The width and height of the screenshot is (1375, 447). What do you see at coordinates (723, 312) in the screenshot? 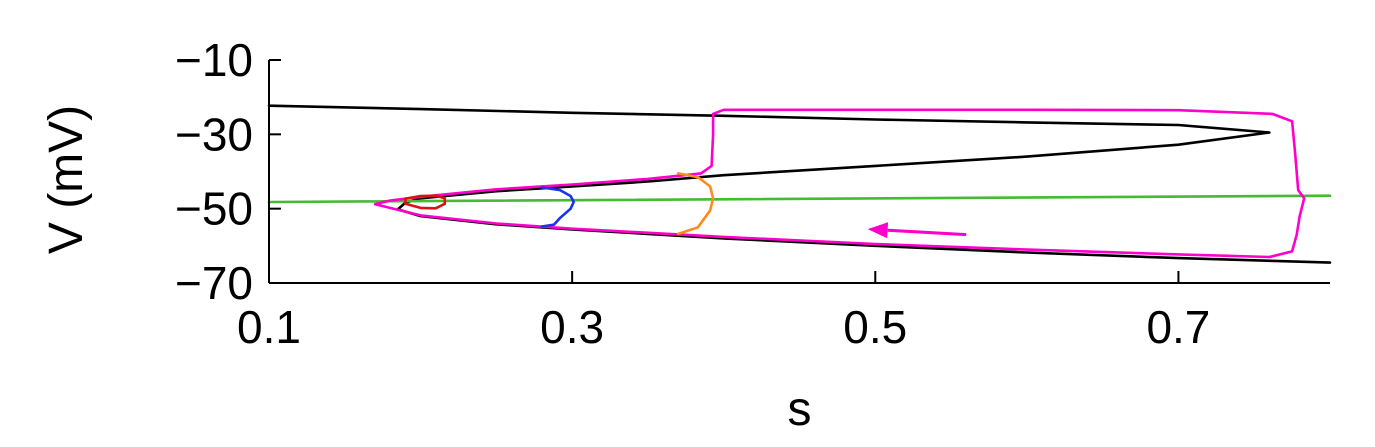
I see `x-axis-ticks: 0.1 0.3 0.5 0.7` at bounding box center [723, 312].